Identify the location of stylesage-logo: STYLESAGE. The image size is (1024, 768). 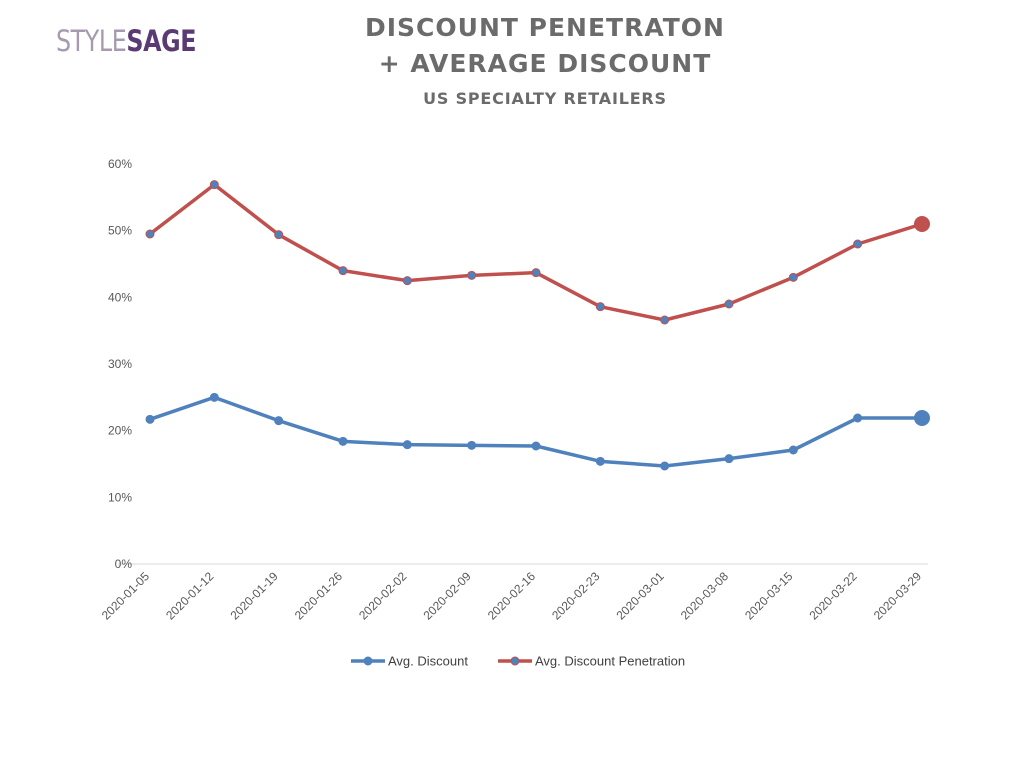
(126, 41).